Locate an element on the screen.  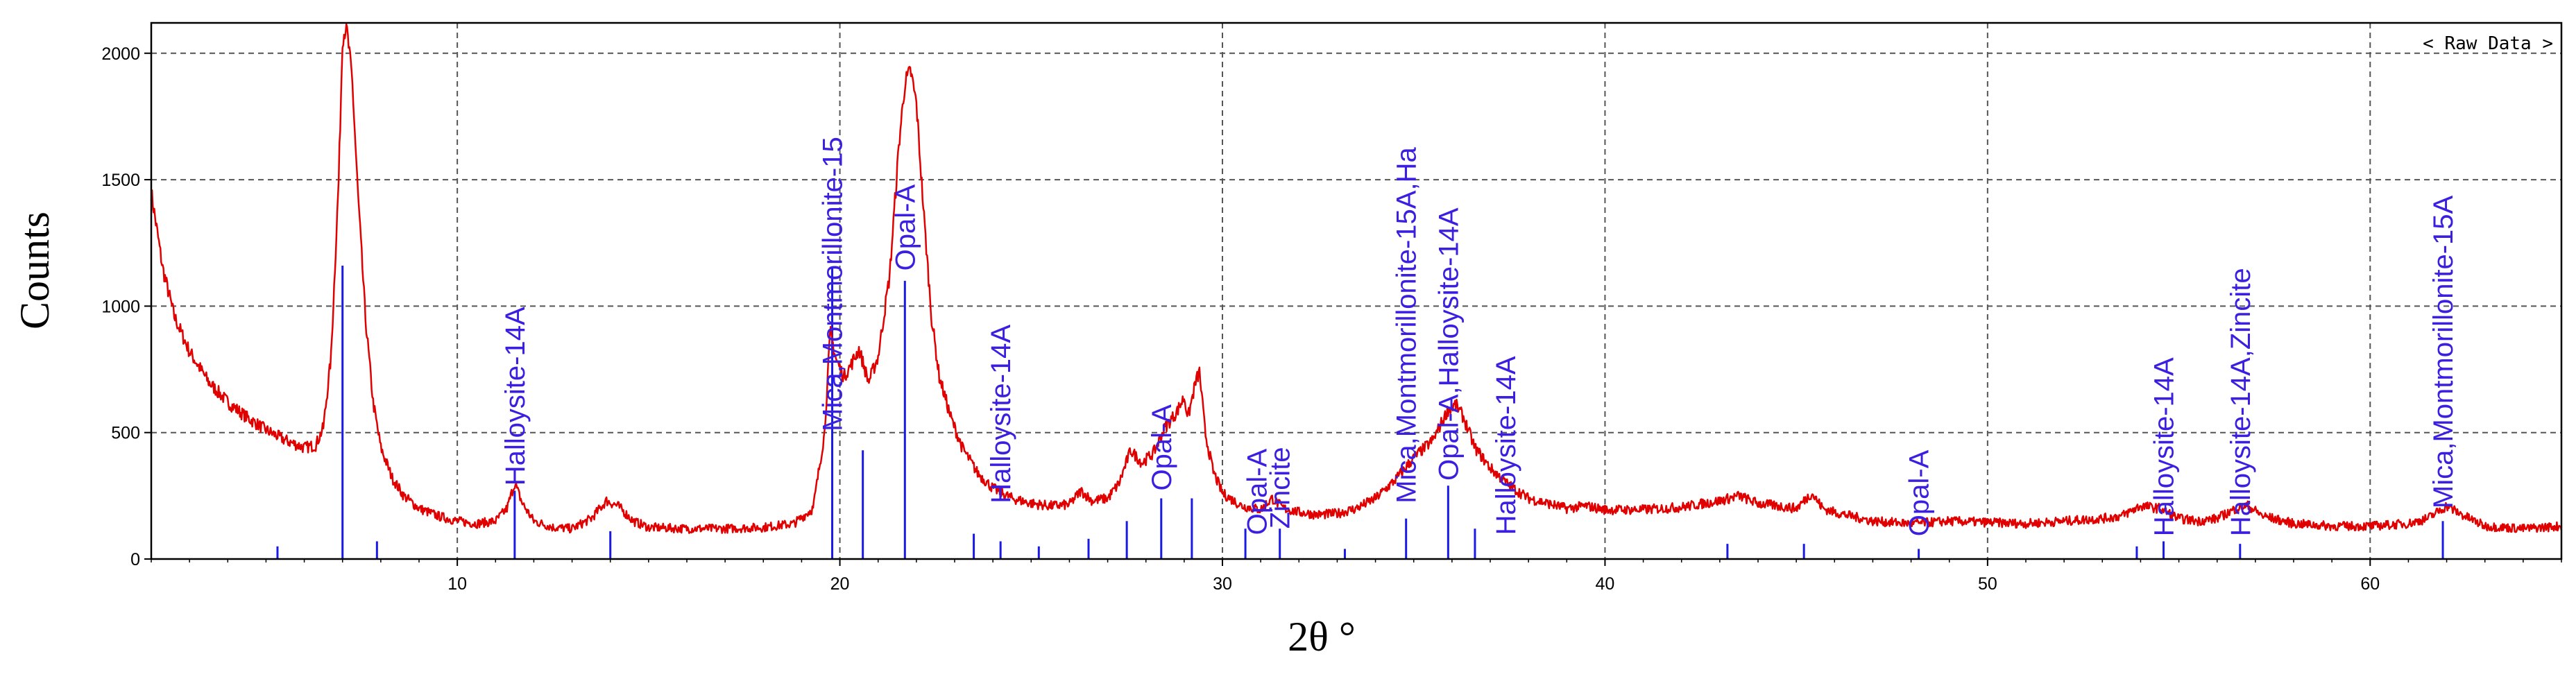
legend-label: < Raw Data > is located at coordinates (2488, 44).